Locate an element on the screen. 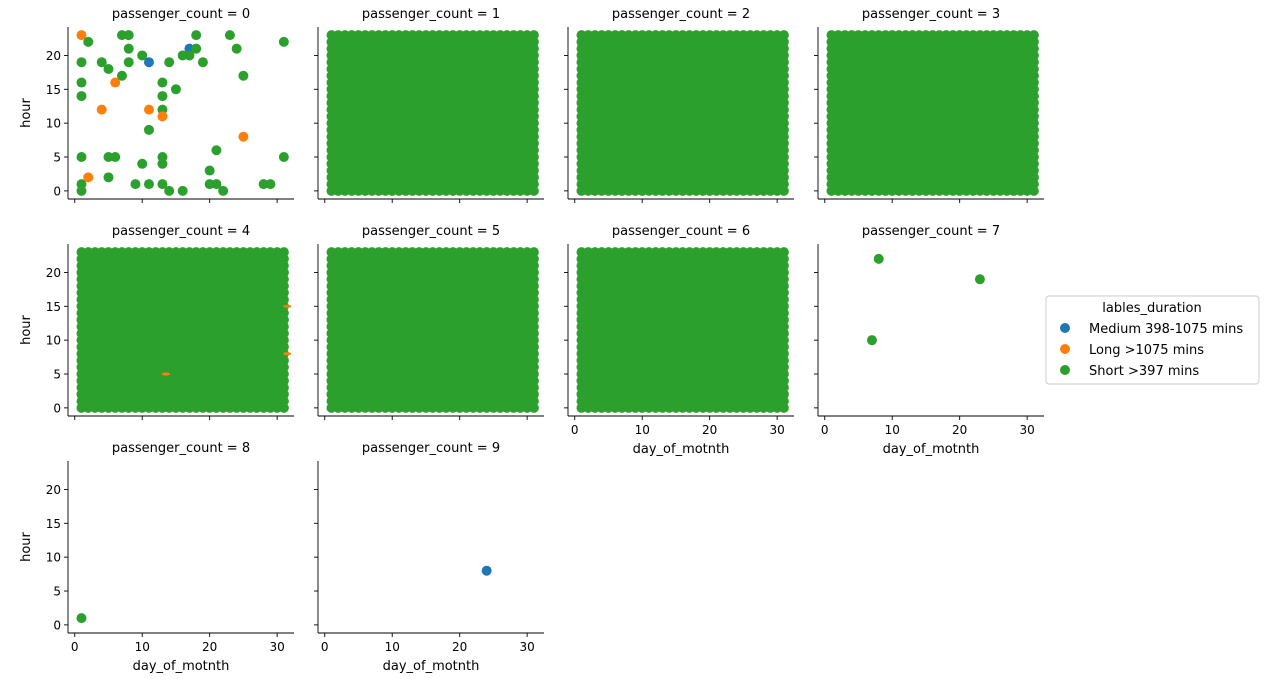 This screenshot has height=679, width=1266. facet-title: passenger_count = 4 is located at coordinates (181, 231).